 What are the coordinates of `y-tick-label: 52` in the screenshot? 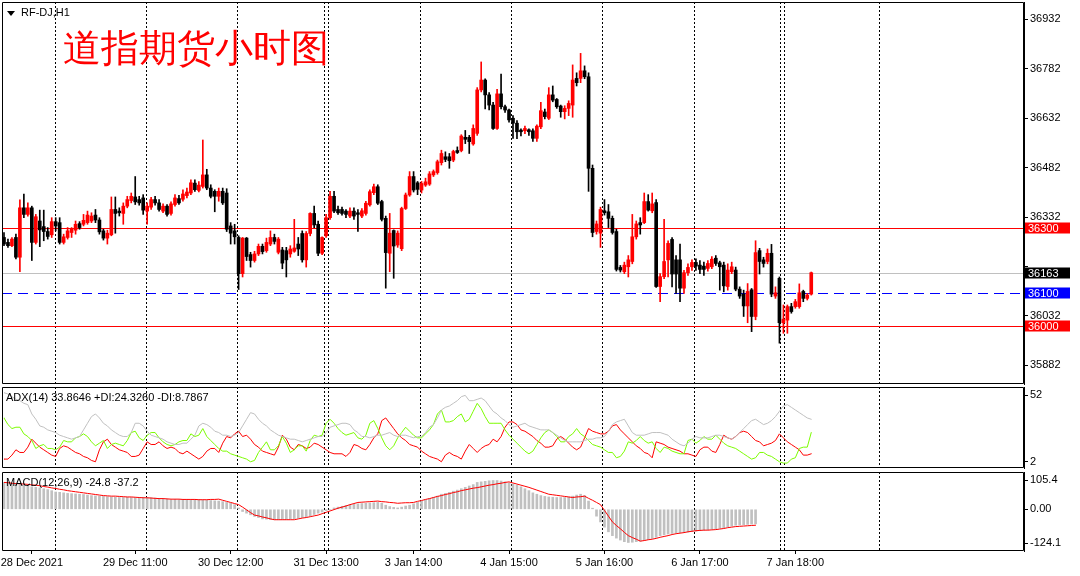 It's located at (1036, 394).